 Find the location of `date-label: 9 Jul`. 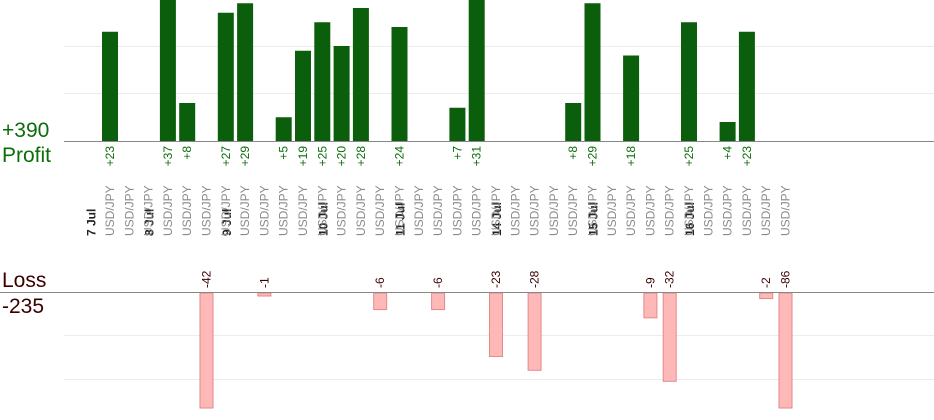

date-label: 9 Jul is located at coordinates (227, 222).